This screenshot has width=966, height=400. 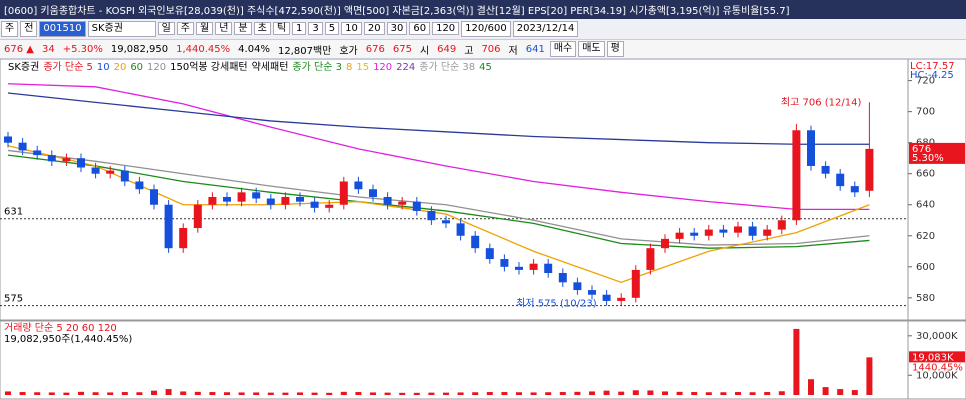 I want to click on interval-button: 5, so click(x=332, y=28).